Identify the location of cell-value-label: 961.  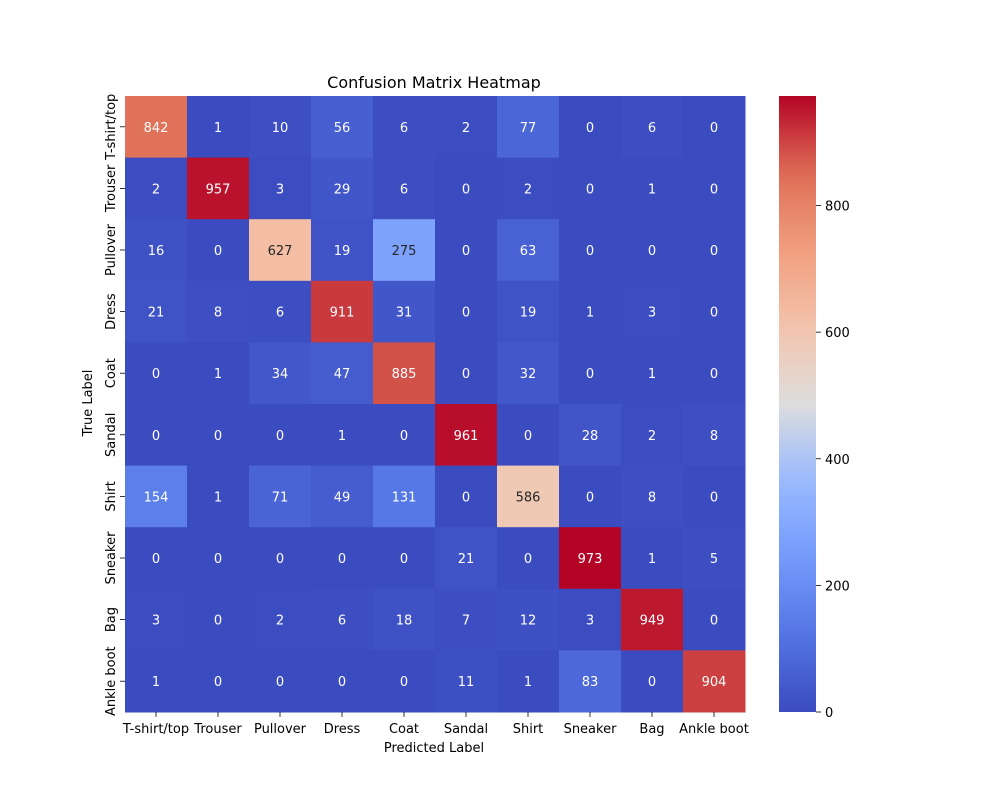
(466, 436).